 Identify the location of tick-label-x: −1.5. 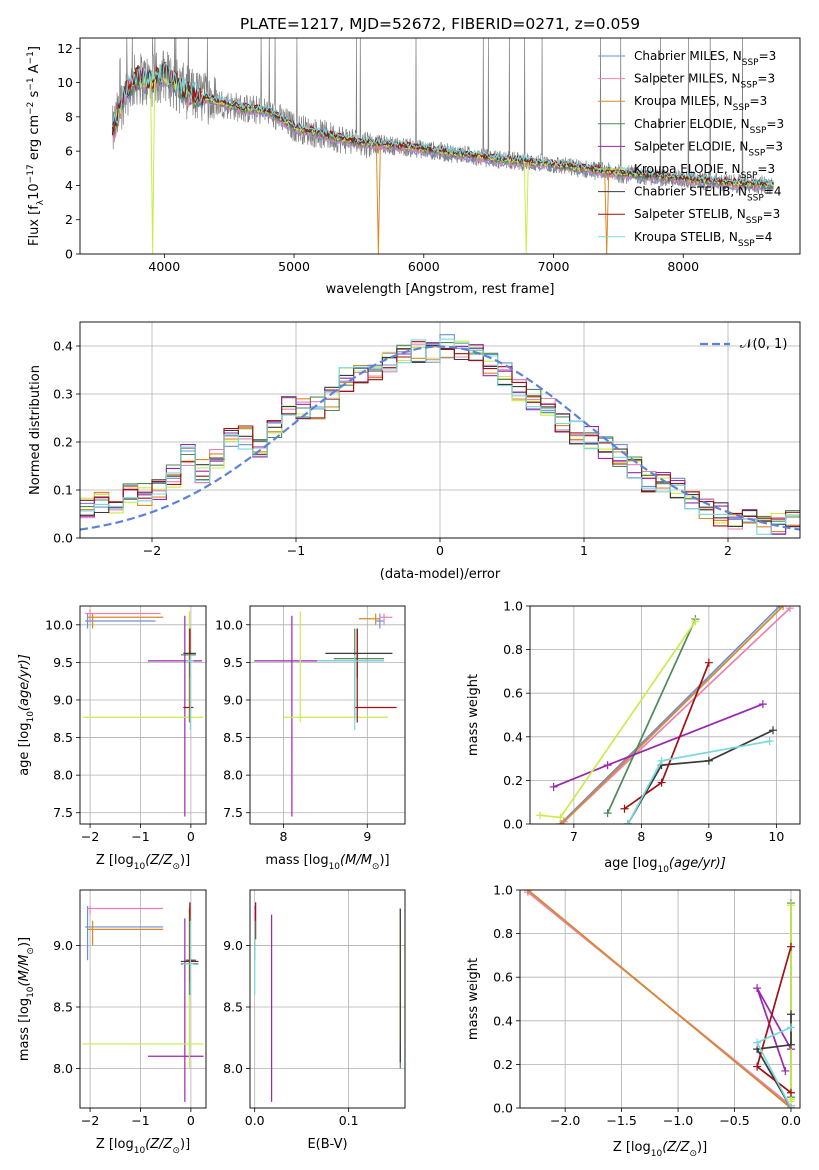
(621, 1120).